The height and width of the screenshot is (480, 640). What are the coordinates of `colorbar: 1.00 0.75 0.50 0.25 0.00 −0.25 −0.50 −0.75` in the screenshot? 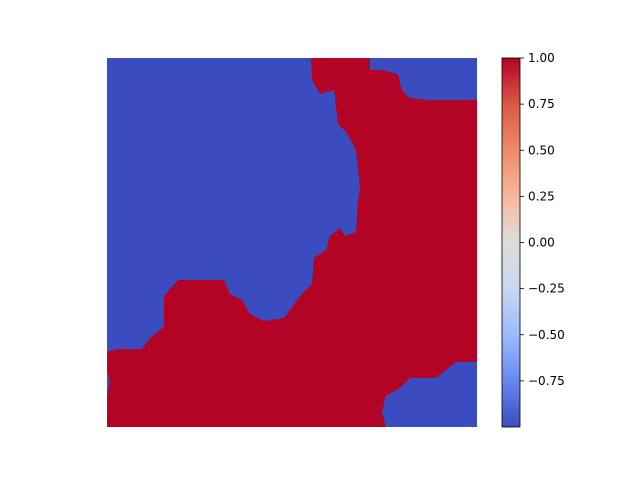 It's located at (533, 239).